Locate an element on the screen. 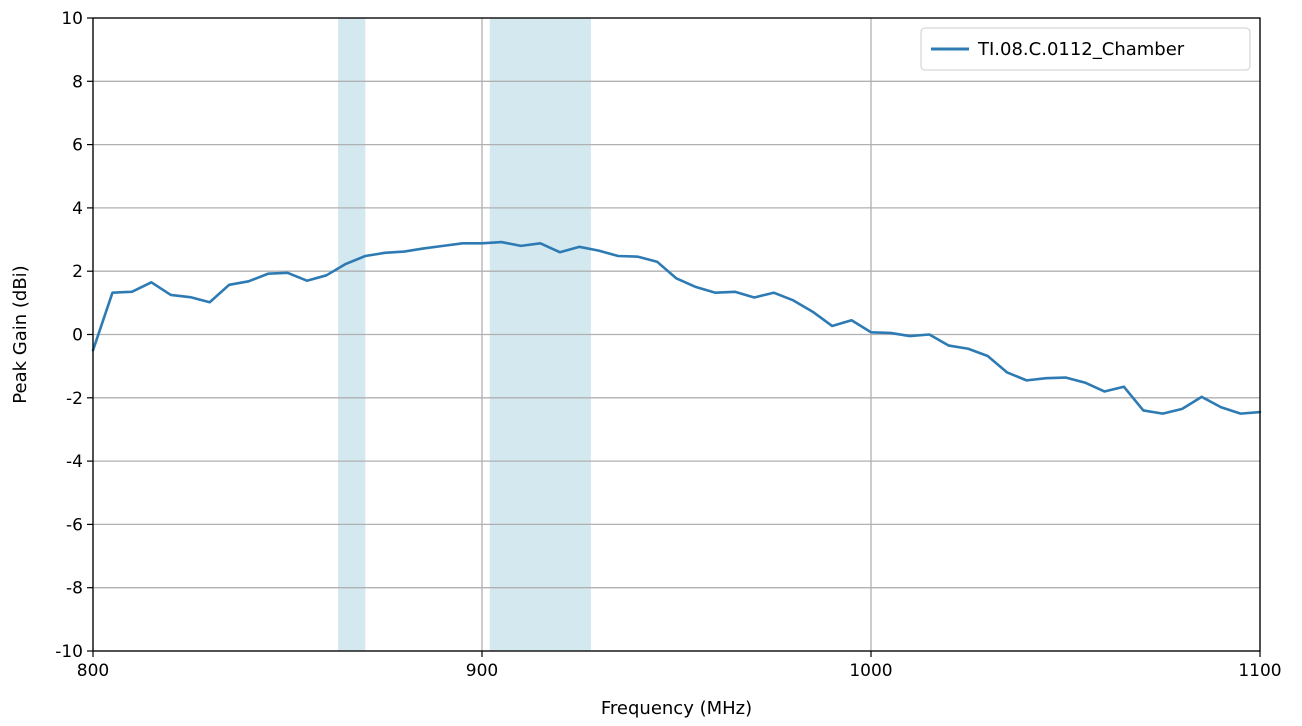  y-tick-label: 4 is located at coordinates (77, 209).